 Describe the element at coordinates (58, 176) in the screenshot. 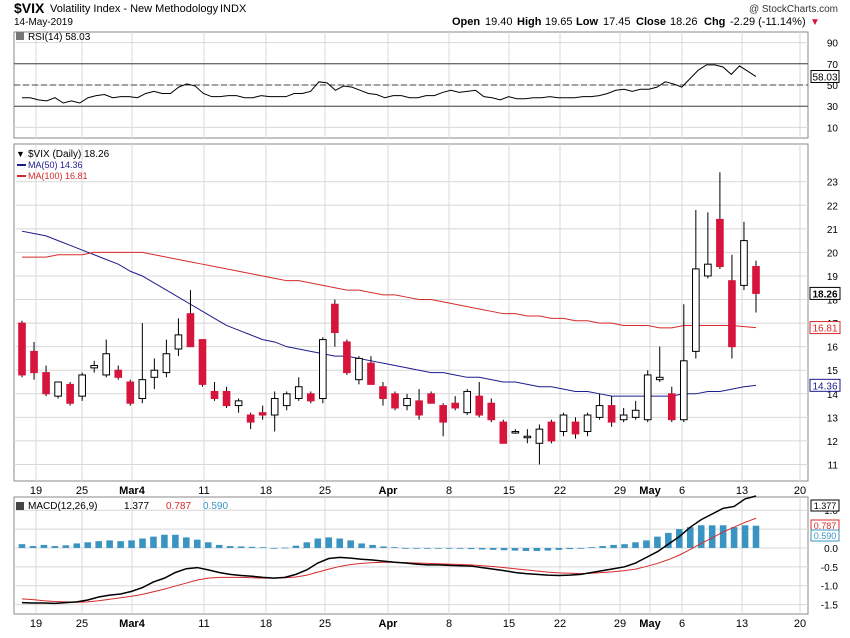

I see `ma100-legend: MA(100) 16.81` at that location.